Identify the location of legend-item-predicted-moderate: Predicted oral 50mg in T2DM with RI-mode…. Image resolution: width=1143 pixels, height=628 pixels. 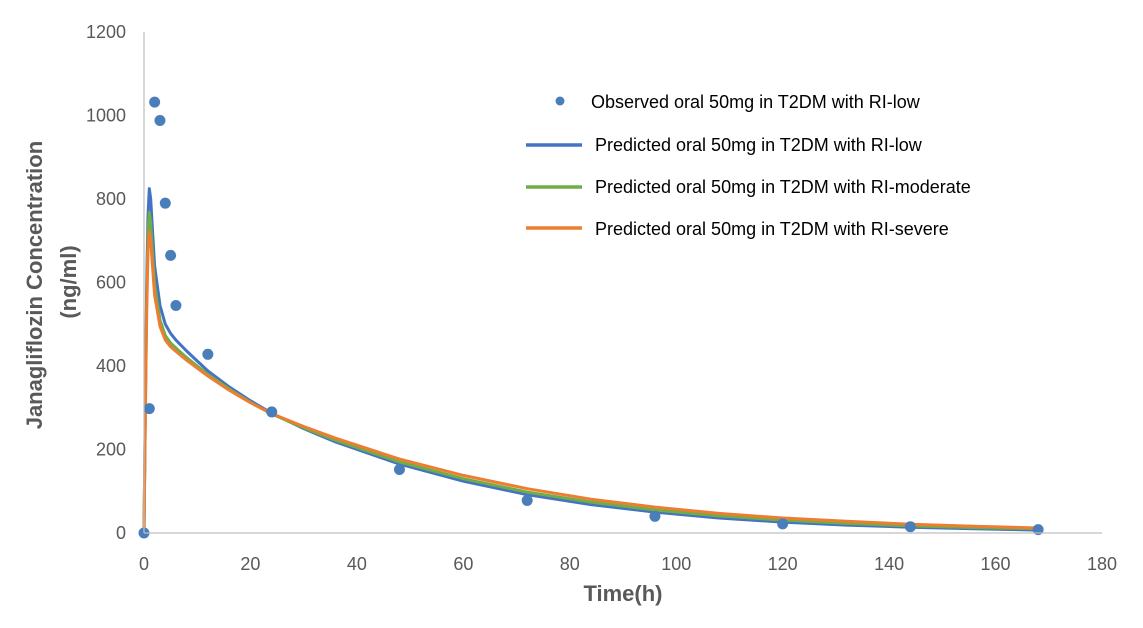
(748, 187).